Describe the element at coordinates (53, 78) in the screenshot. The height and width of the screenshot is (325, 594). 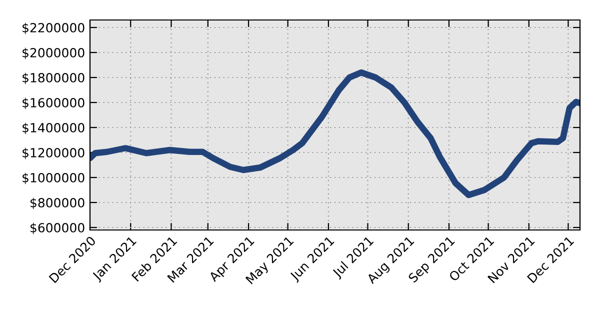
I see `y-tick-label: $1800000` at that location.